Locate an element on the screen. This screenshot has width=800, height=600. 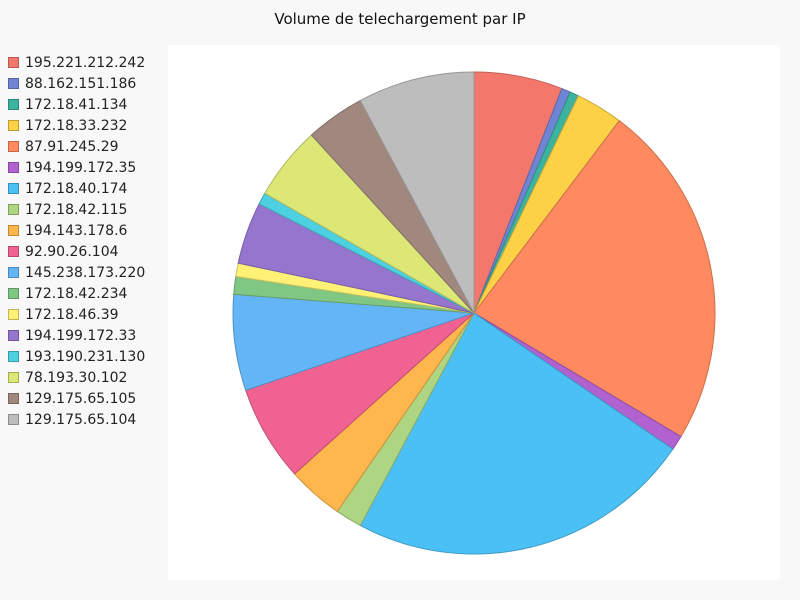
legend-item: 78.193.30.102 is located at coordinates (76, 377).